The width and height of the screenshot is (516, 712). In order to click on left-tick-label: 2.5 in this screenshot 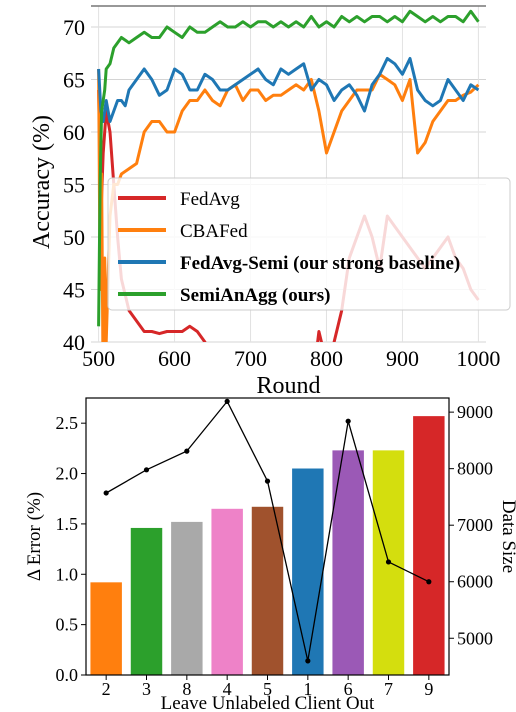, I will do `click(67, 423)`.